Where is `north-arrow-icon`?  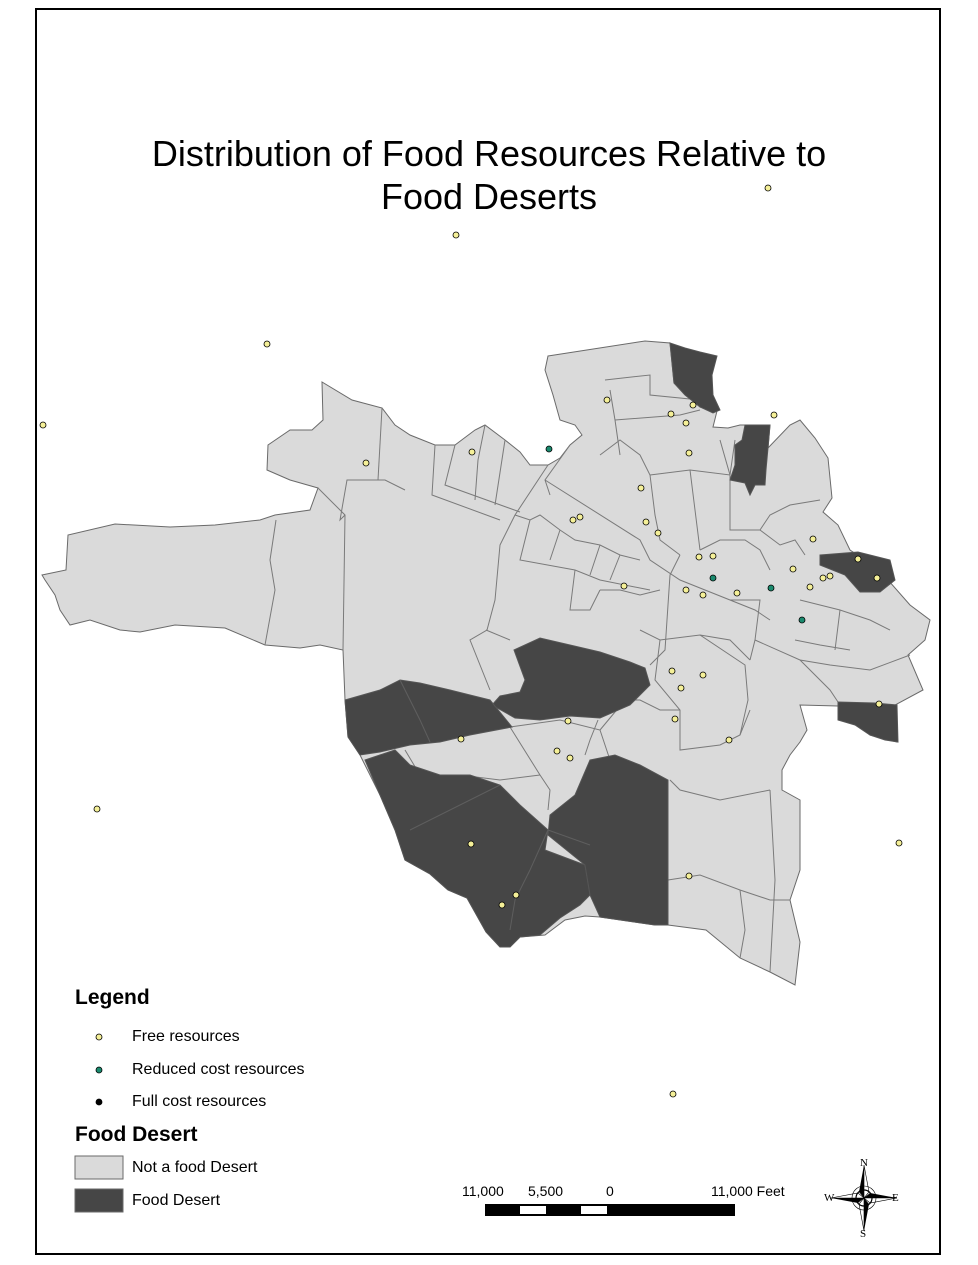 north-arrow-icon is located at coordinates (864, 1198).